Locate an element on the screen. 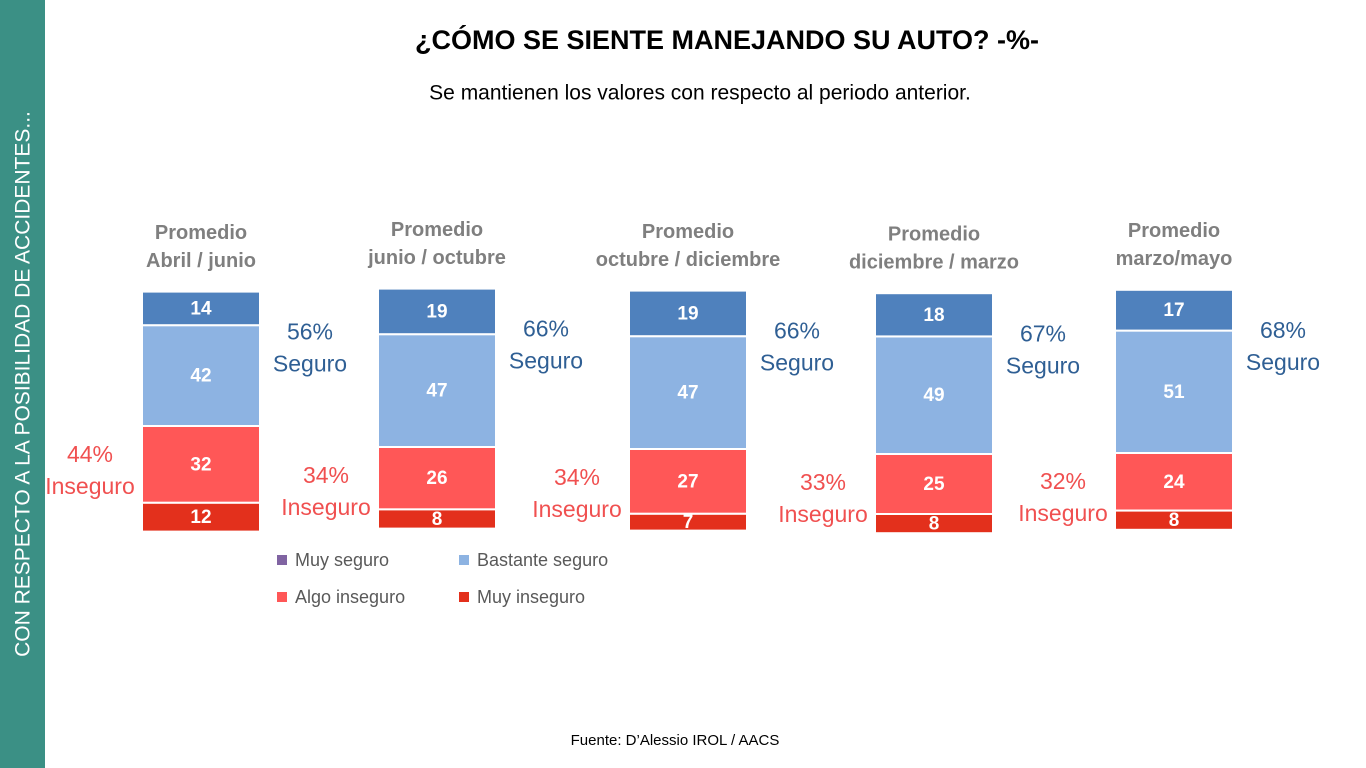  safe-total: 68% is located at coordinates (1283, 330).